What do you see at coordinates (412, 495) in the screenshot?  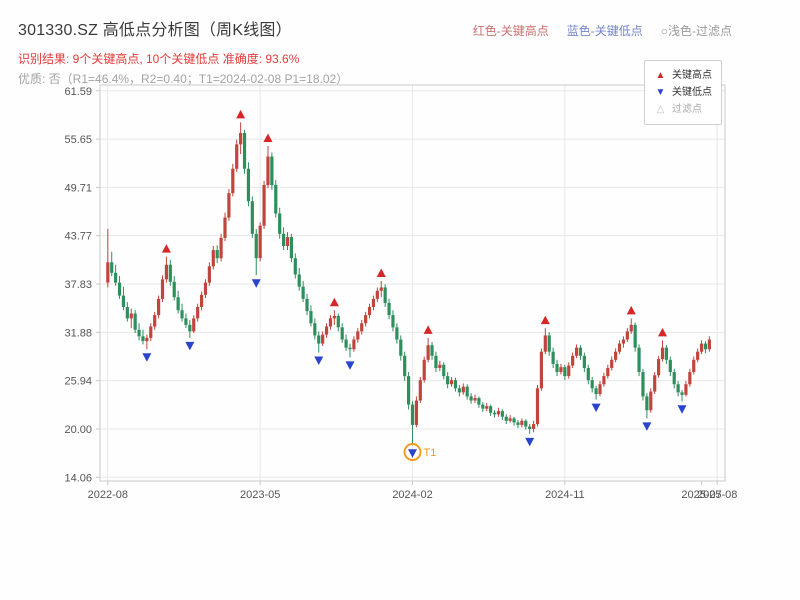 I see `x-tick-label: 2024-02` at bounding box center [412, 495].